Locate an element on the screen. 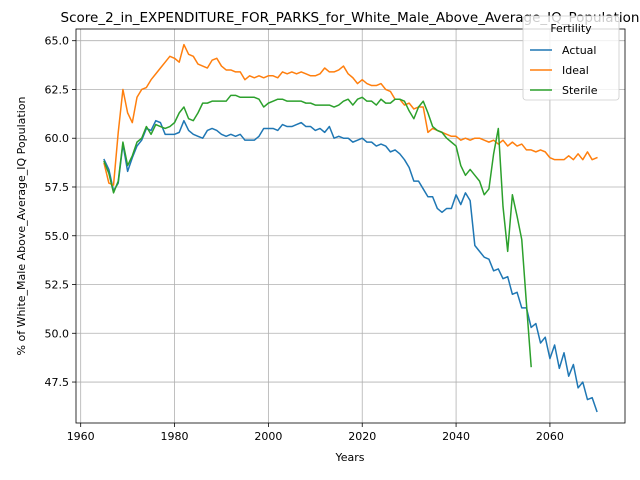 This screenshot has height=480, width=640. legend: Fertility Actual Ideal Sterile is located at coordinates (571, 58).